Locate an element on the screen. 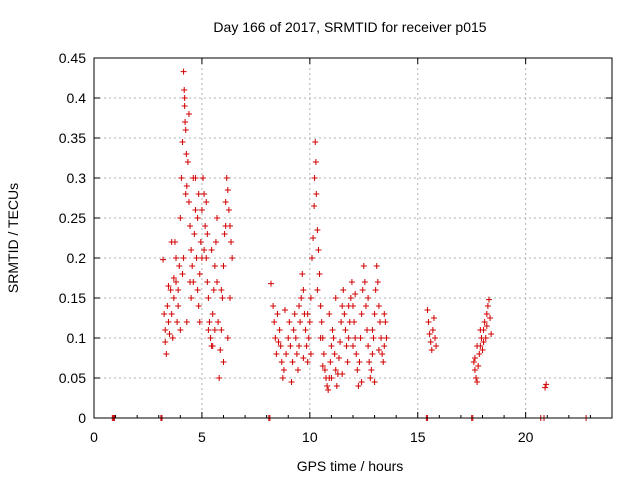 This screenshot has width=640, height=480. x-tick-label: 5 is located at coordinates (202, 437).